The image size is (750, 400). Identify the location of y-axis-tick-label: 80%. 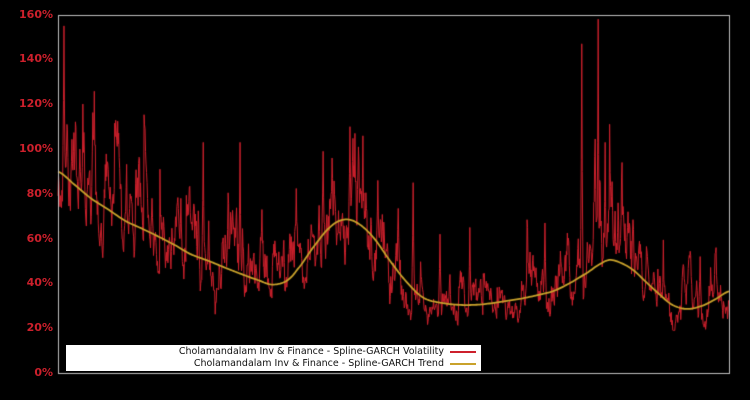
(39, 193).